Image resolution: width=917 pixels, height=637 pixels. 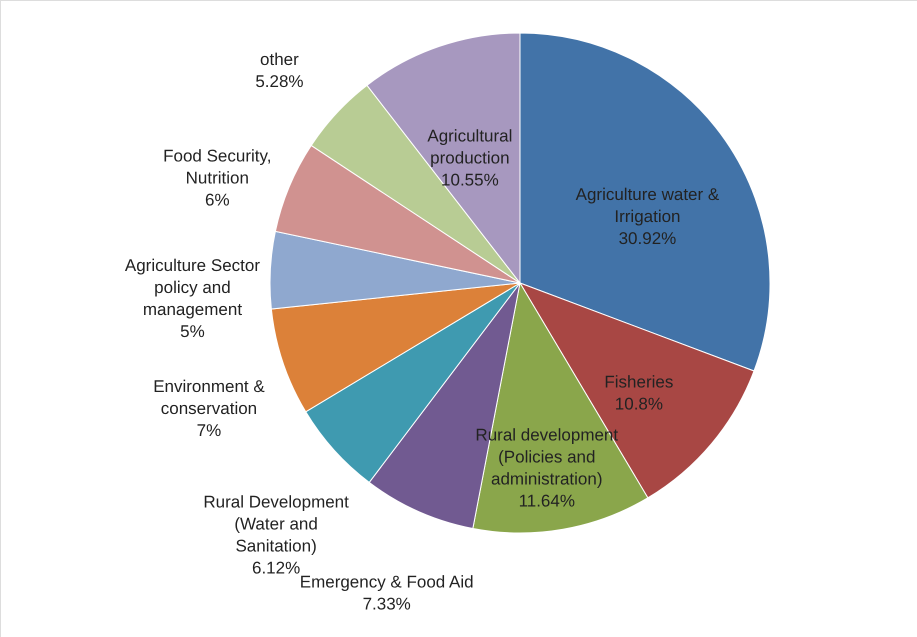 I want to click on data-label: 5%, so click(x=192, y=332).